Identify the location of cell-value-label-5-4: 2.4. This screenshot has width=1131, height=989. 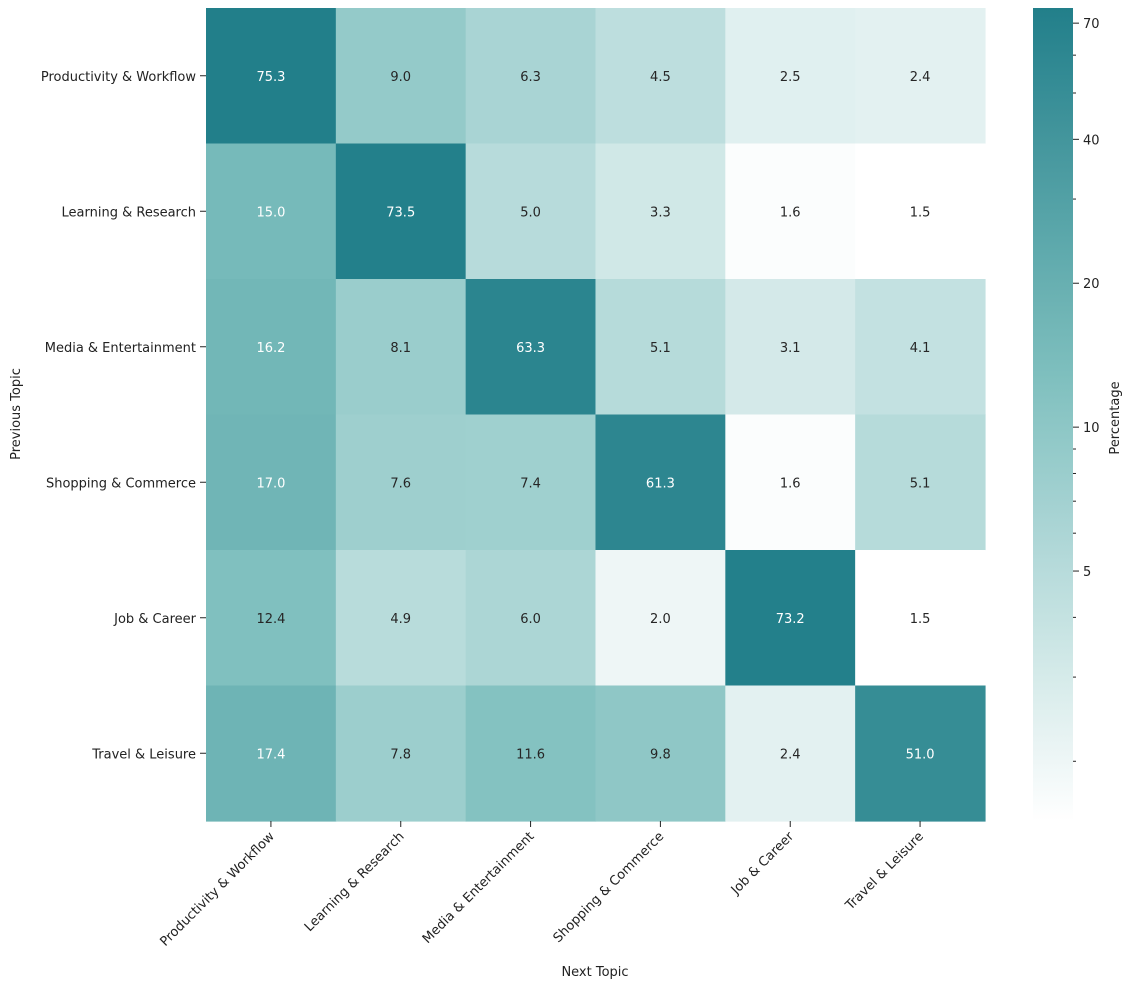
(790, 754).